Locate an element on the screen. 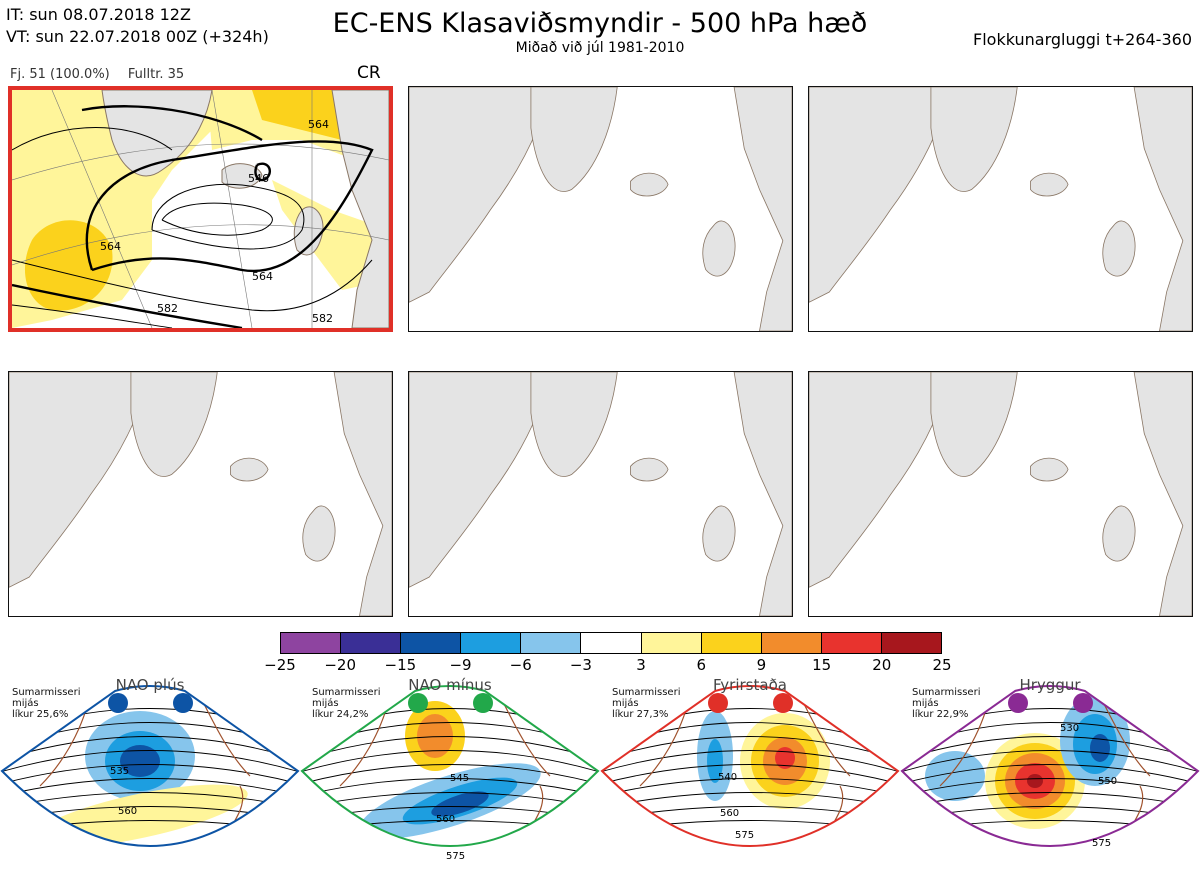  regime-info: Sumarmisseri mijás líkur 24,2% is located at coordinates (346, 703).